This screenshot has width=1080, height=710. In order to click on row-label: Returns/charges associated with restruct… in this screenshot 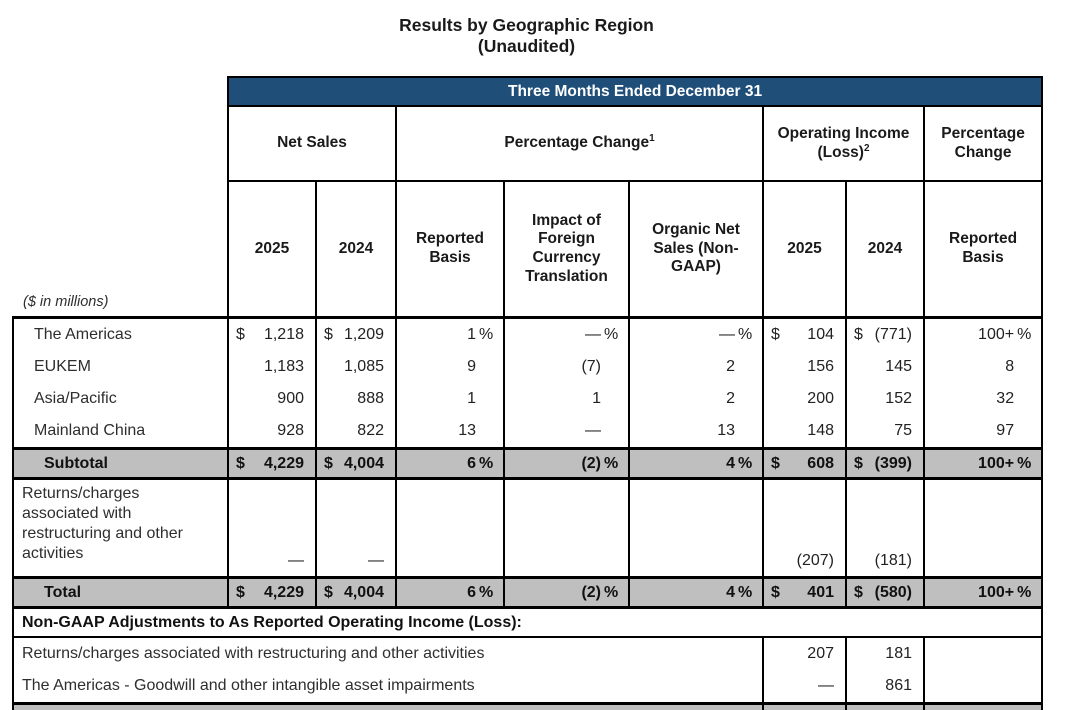, I will do `click(388, 653)`.